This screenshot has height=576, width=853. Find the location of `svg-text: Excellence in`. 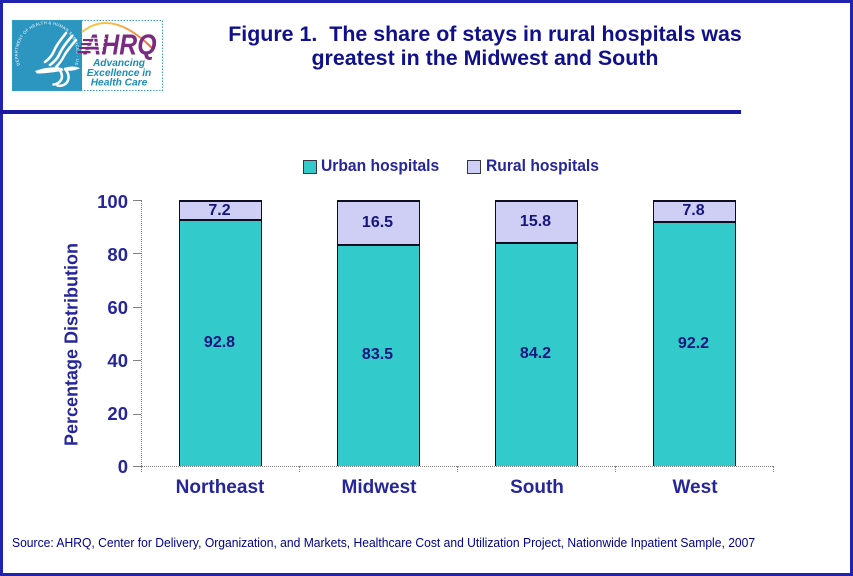

svg-text: Excellence in is located at coordinates (119, 73).